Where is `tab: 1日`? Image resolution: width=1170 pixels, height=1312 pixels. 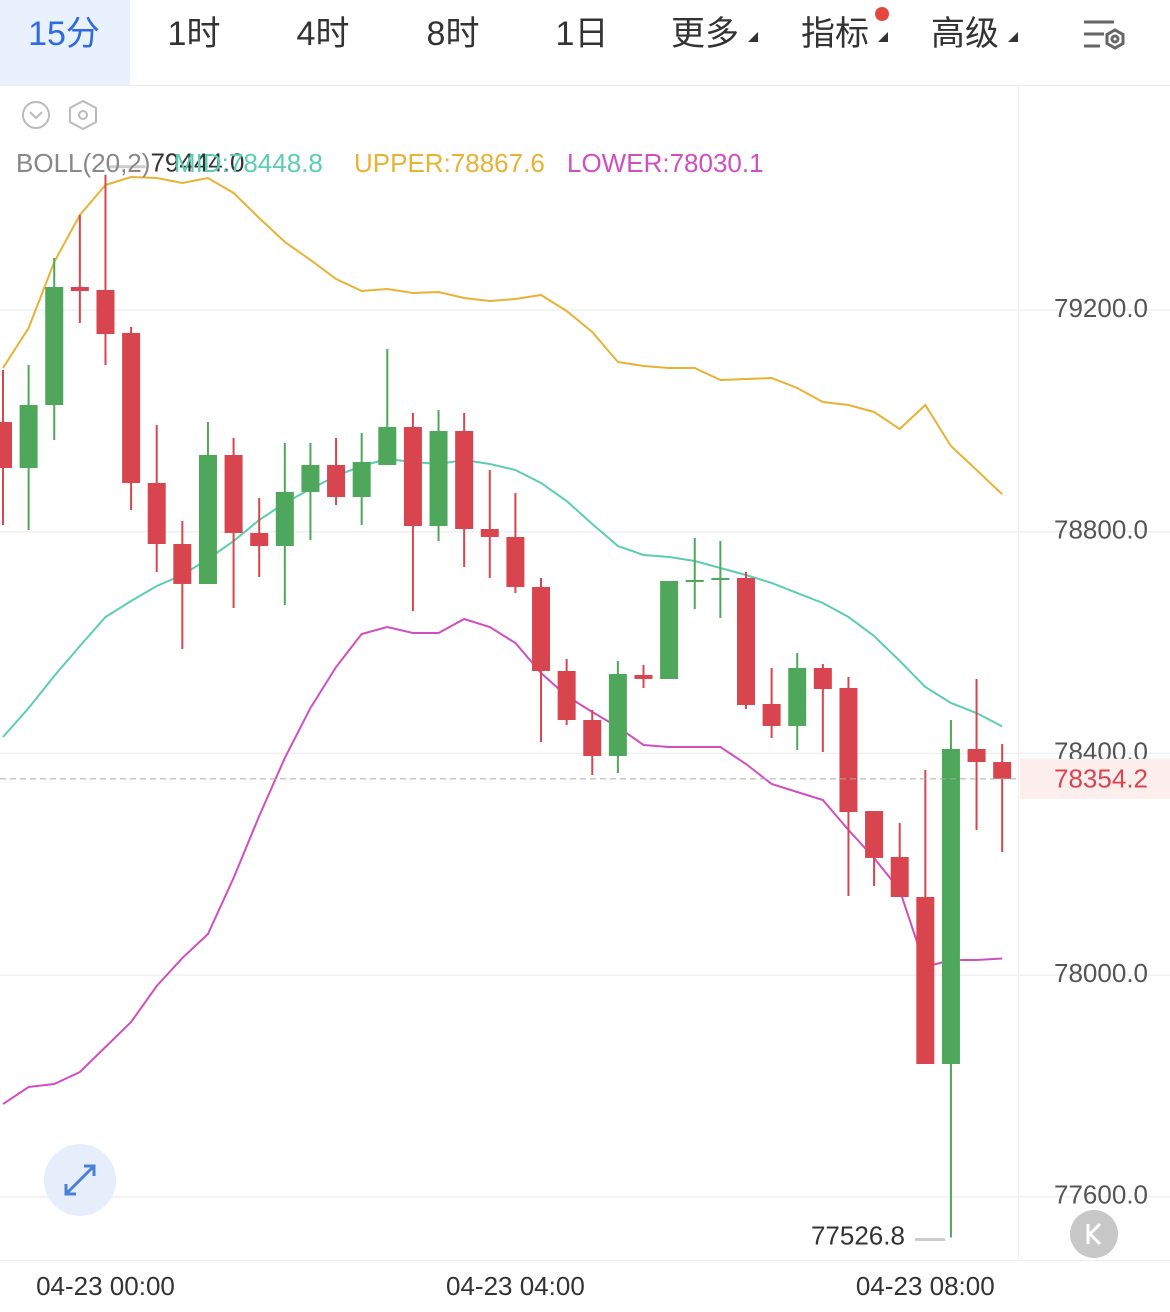
tab: 1日 is located at coordinates (582, 34).